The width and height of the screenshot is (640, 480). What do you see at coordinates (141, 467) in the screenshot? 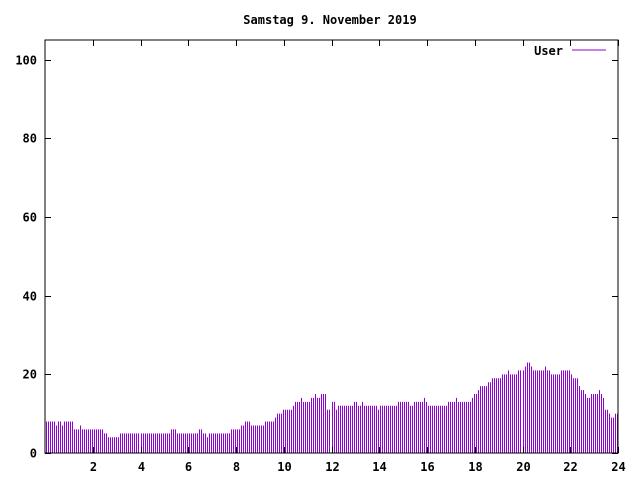
I see `x-tick-label: 4` at bounding box center [141, 467].